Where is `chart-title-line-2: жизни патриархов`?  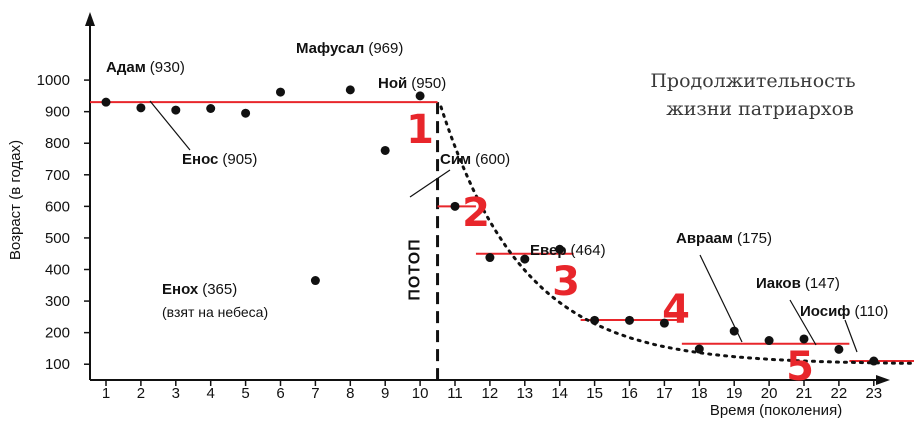 chart-title-line-2: жизни патриархов is located at coordinates (760, 109).